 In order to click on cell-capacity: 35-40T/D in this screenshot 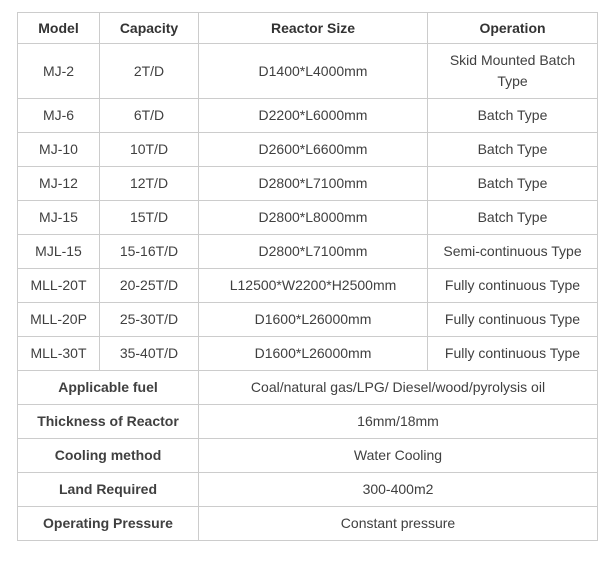, I will do `click(149, 353)`.